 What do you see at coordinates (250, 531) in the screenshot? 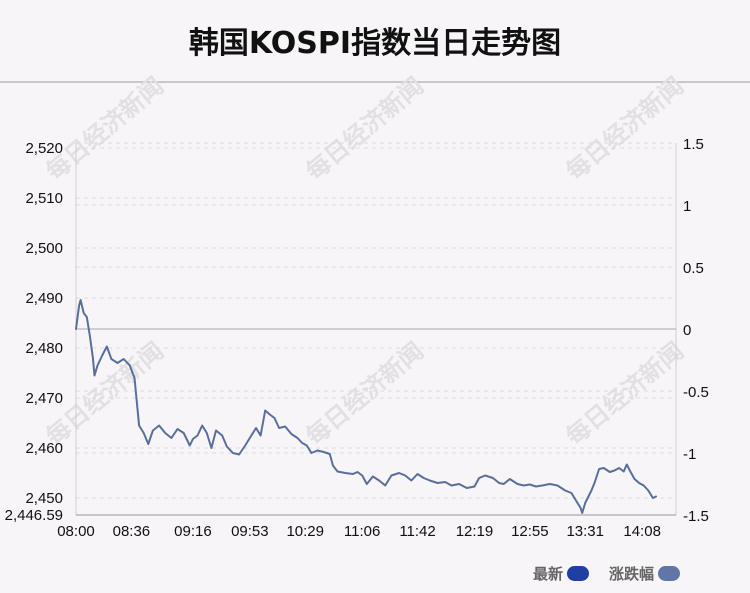
I see `x-tick-label: 09:53` at bounding box center [250, 531].